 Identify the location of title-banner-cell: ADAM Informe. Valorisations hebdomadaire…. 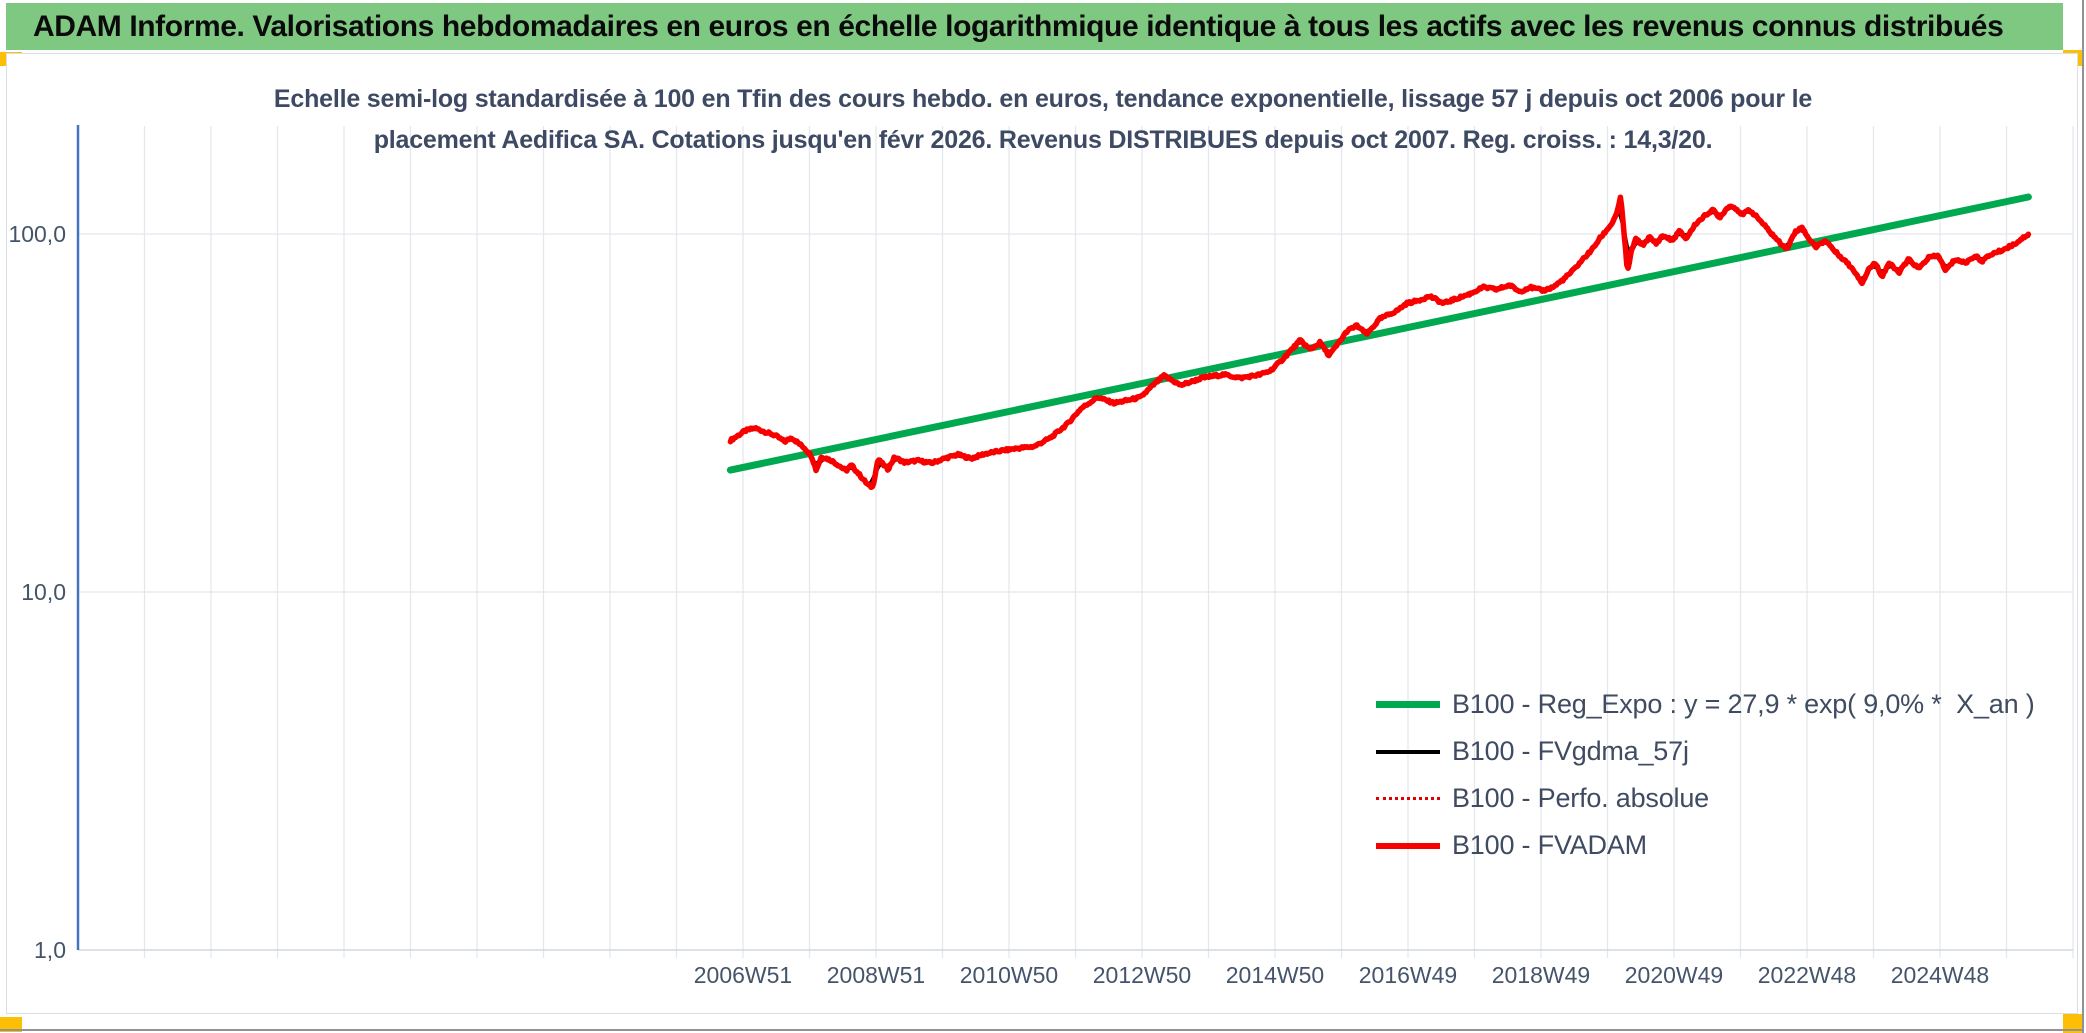
(1034, 26).